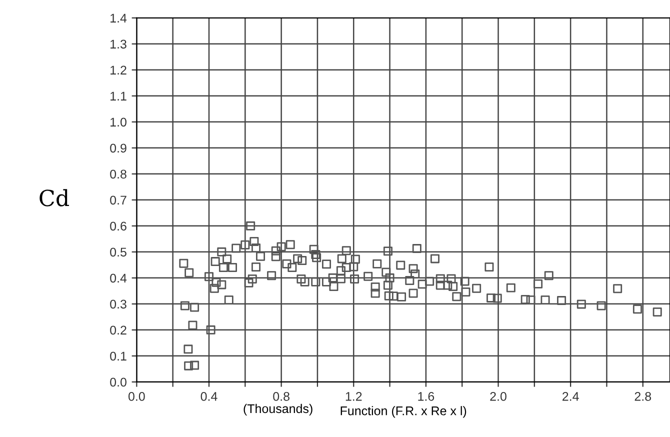 The image size is (670, 437). Describe the element at coordinates (498, 396) in the screenshot. I see `x-tick-label: 2.0` at that location.